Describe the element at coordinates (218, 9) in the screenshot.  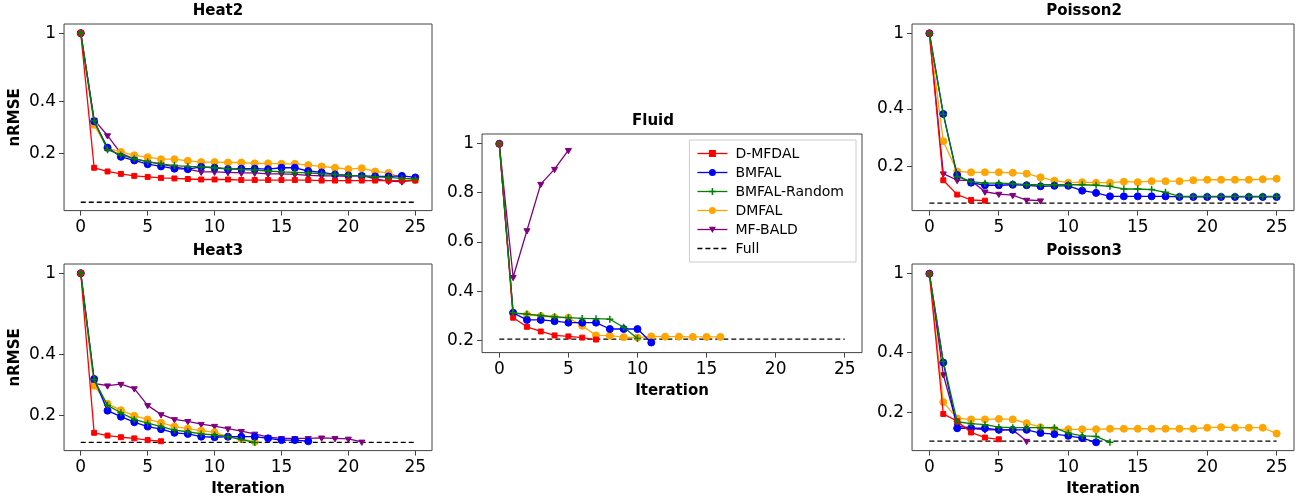
I see `chart-title: Heat2` at that location.